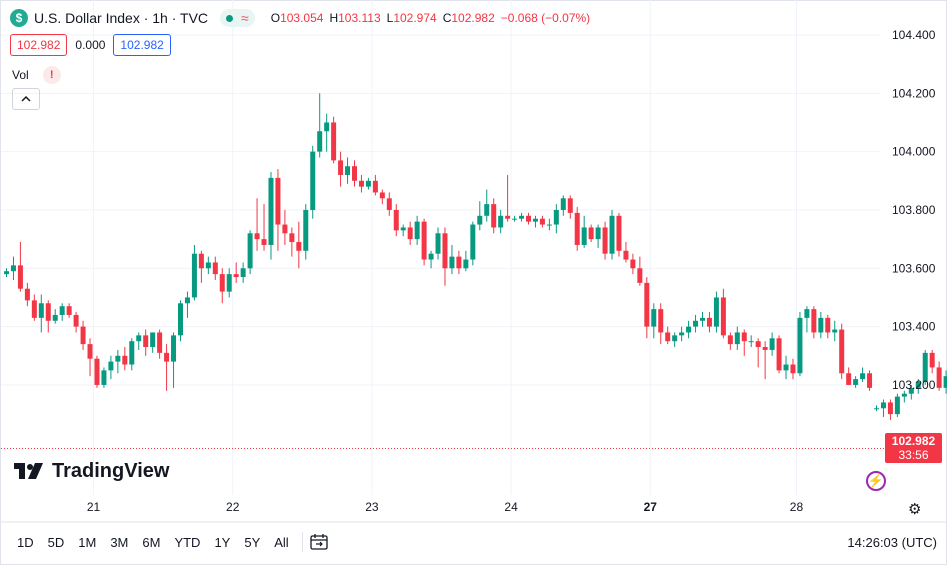 This screenshot has width=947, height=565. Describe the element at coordinates (319, 542) in the screenshot. I see `calendar-range-icon` at that location.